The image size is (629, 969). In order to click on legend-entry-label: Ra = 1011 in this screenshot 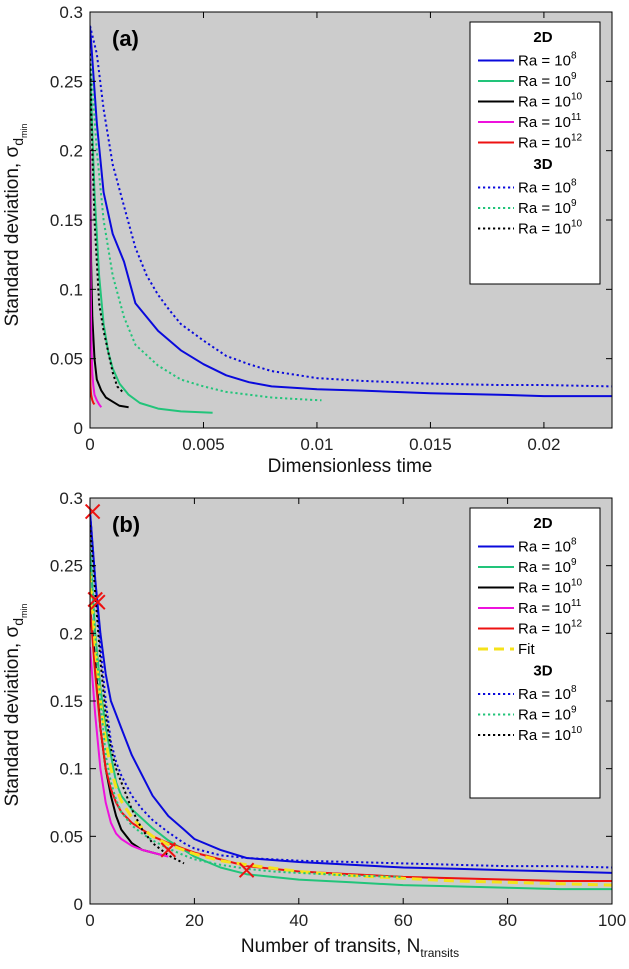, I will do `click(550, 607)`.